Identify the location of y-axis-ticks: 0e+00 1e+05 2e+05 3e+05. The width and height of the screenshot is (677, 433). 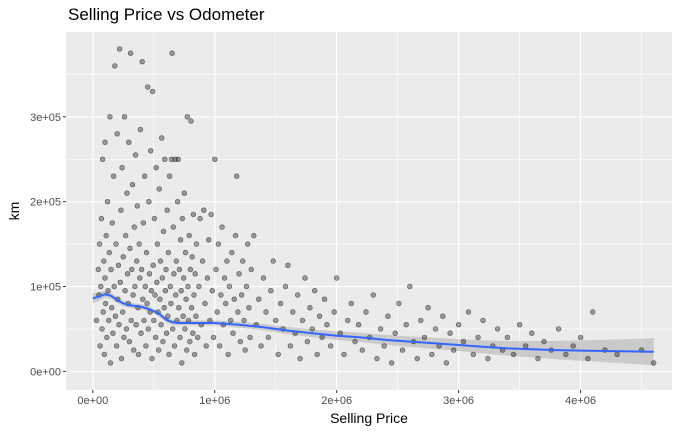
(48, 245).